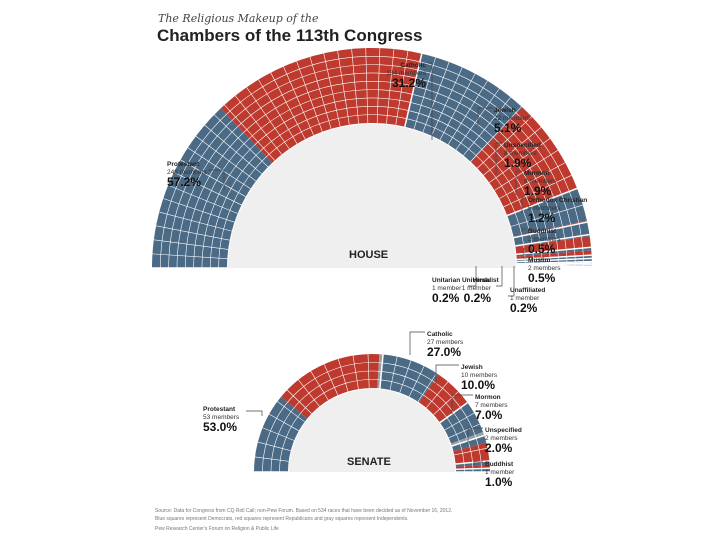 The width and height of the screenshot is (720, 540). I want to click on seg-orthodox-christian-republican, so click(554, 255).